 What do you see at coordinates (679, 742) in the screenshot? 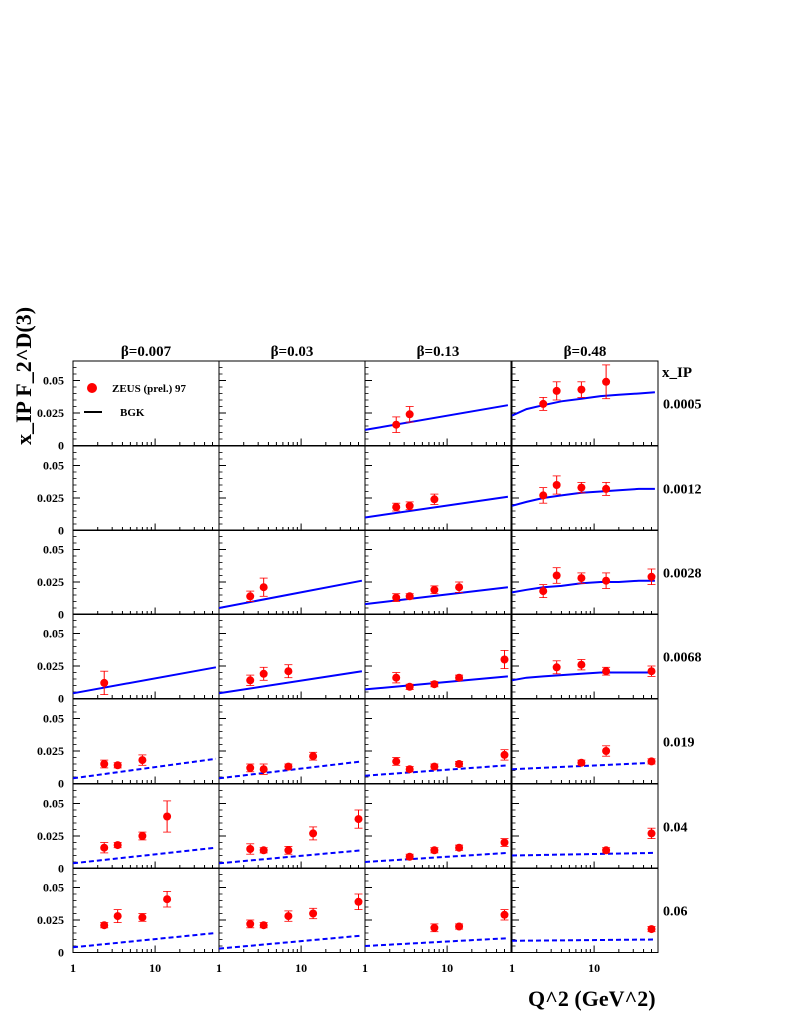
I see `xip-label: 0.019` at bounding box center [679, 742].